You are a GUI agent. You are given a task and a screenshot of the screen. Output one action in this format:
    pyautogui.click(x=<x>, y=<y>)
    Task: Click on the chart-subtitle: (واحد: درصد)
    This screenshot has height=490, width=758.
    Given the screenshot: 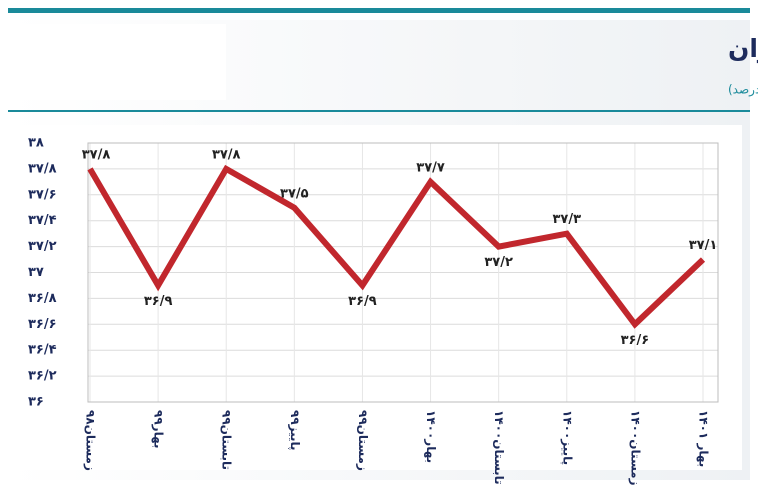 What is the action you would take?
    pyautogui.click(x=743, y=90)
    